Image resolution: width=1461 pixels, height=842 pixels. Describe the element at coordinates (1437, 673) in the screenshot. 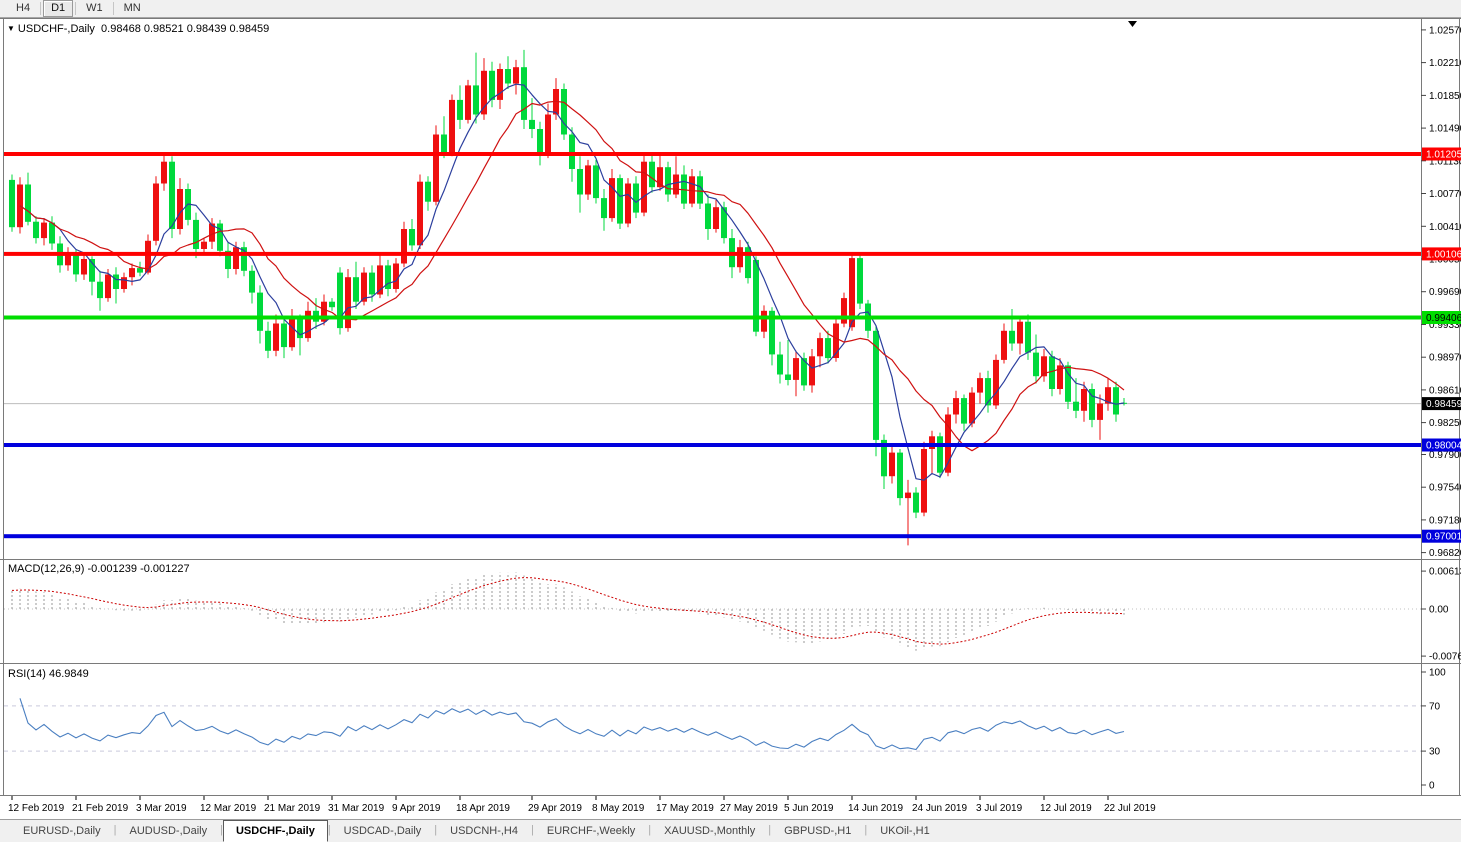

I see `svg-text: 100` at that location.